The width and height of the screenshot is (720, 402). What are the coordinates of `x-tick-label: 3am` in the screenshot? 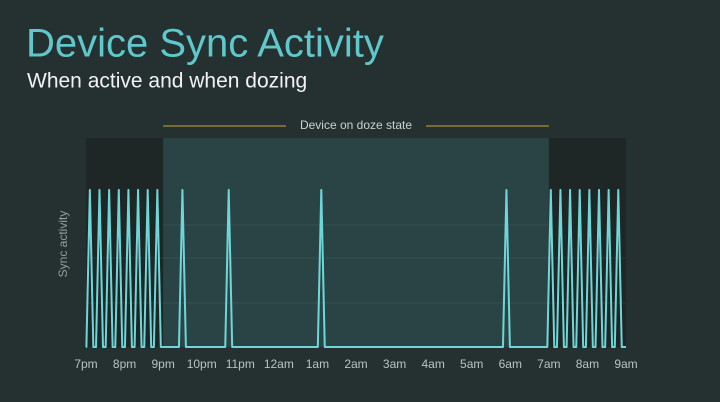 It's located at (394, 364).